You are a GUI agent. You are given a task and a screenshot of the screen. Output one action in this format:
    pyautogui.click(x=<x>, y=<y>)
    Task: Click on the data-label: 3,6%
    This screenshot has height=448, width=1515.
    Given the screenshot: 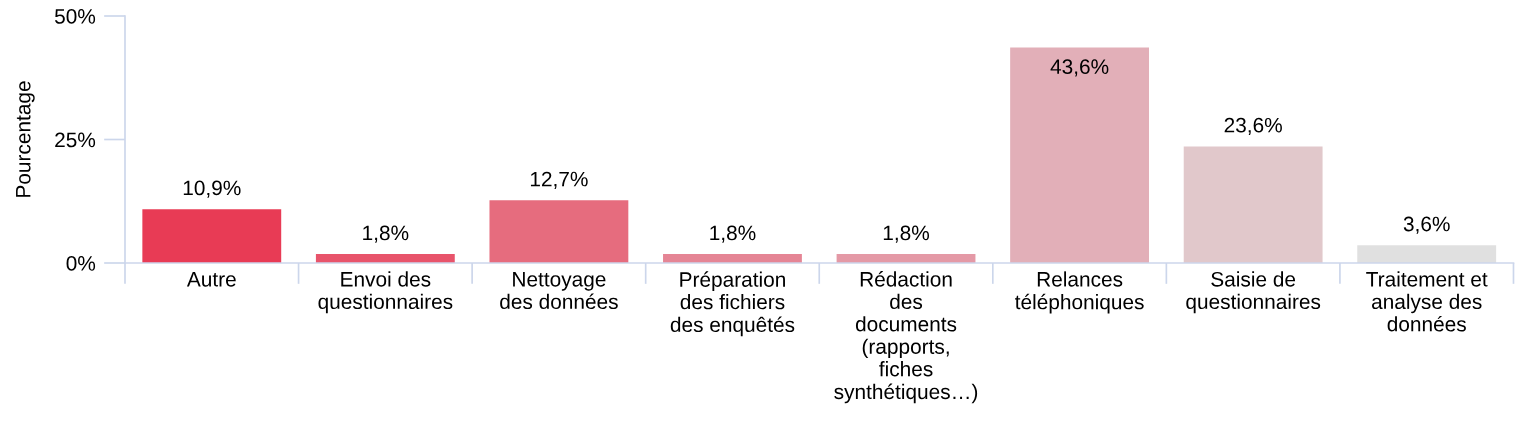 What is the action you would take?
    pyautogui.click(x=1426, y=225)
    